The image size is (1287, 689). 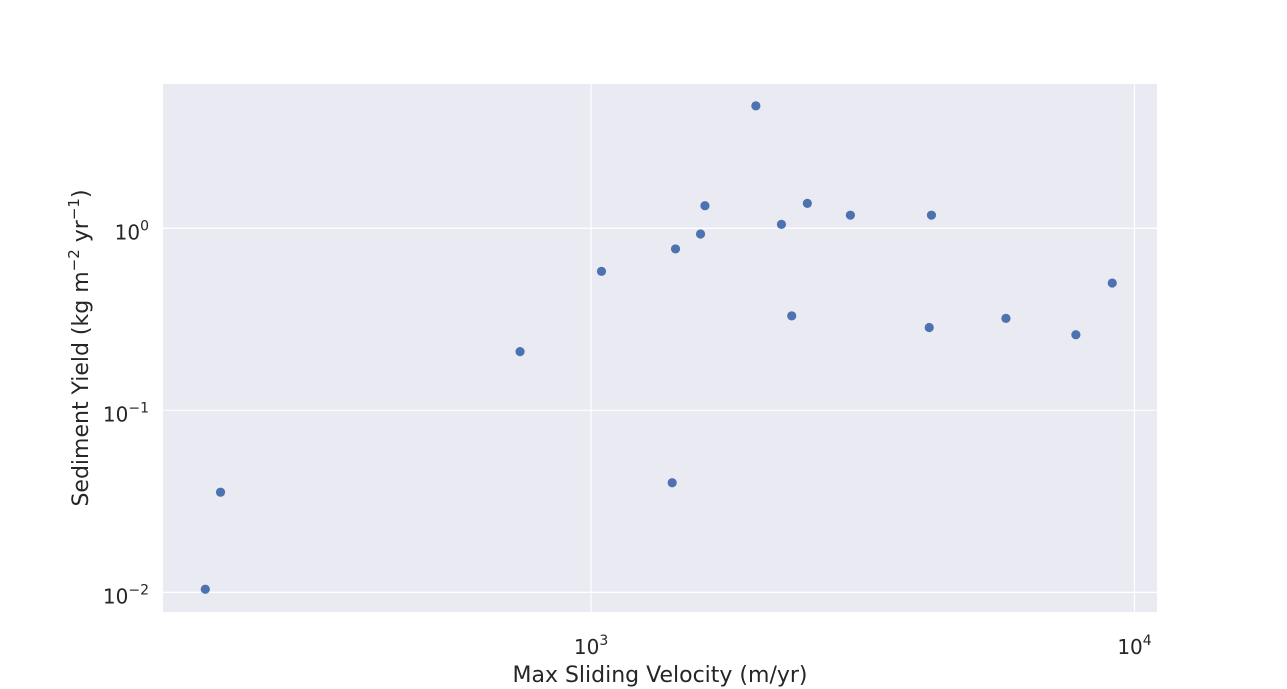 What do you see at coordinates (132, 231) in the screenshot?
I see `y-tick-label: 10⁰` at bounding box center [132, 231].